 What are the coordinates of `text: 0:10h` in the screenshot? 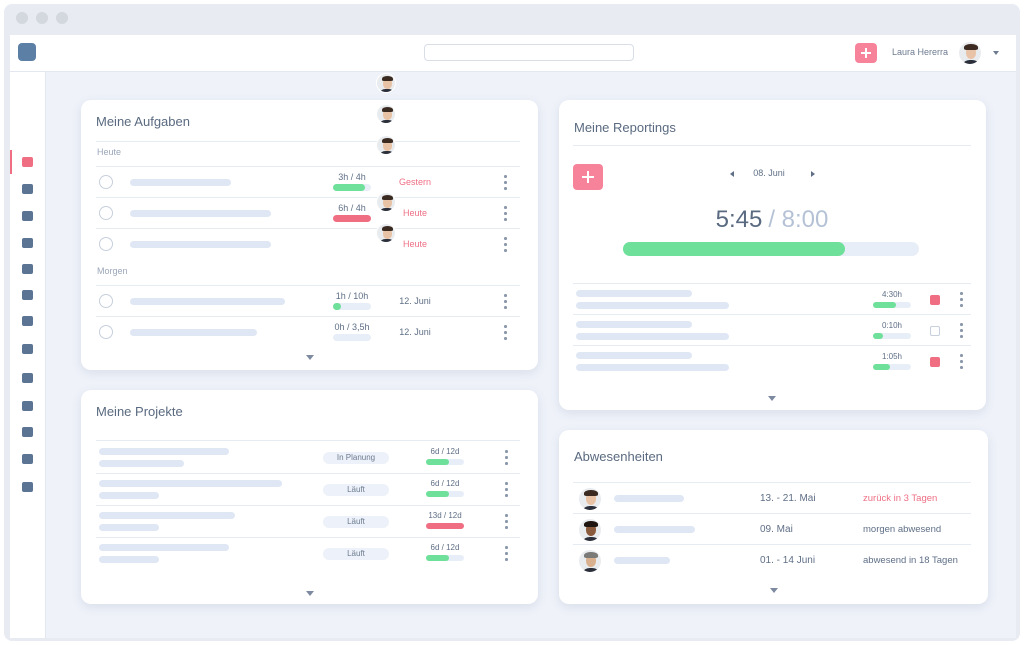 It's located at (892, 325).